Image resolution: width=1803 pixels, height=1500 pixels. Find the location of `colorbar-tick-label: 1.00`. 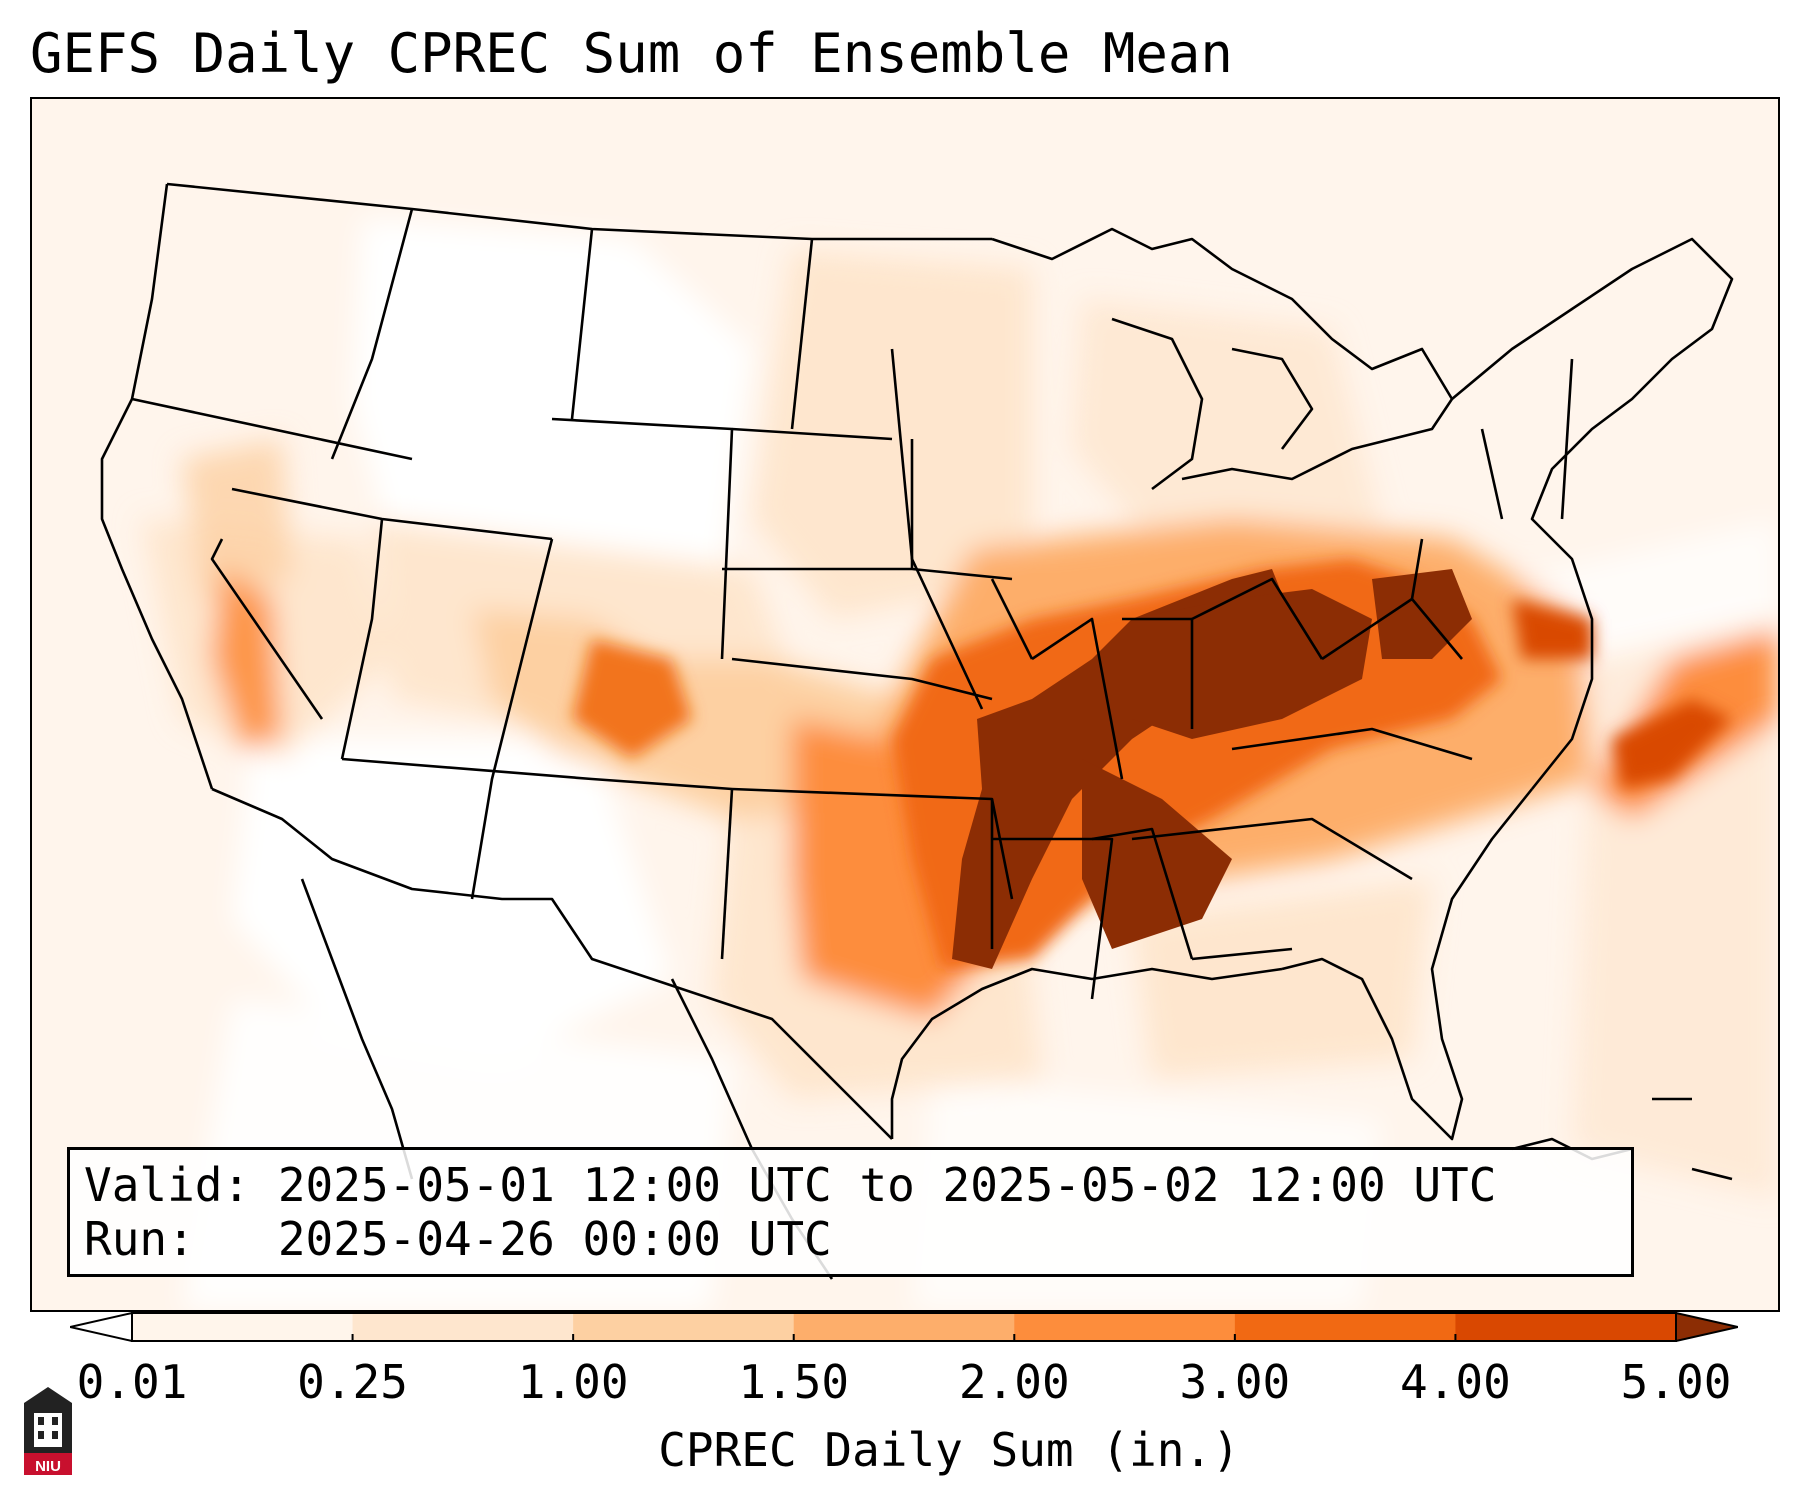

colorbar-tick-label: 1.00 is located at coordinates (573, 1382).